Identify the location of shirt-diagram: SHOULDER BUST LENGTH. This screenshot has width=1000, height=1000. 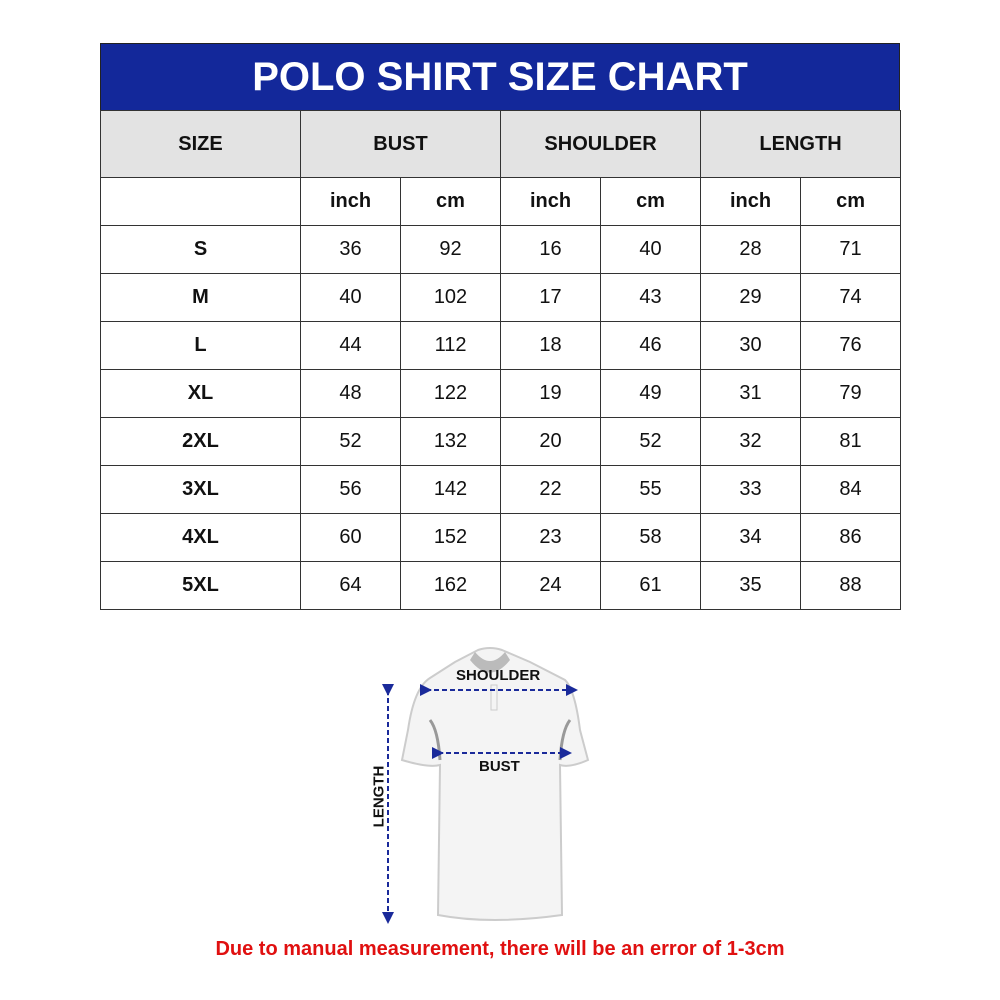
(490, 785).